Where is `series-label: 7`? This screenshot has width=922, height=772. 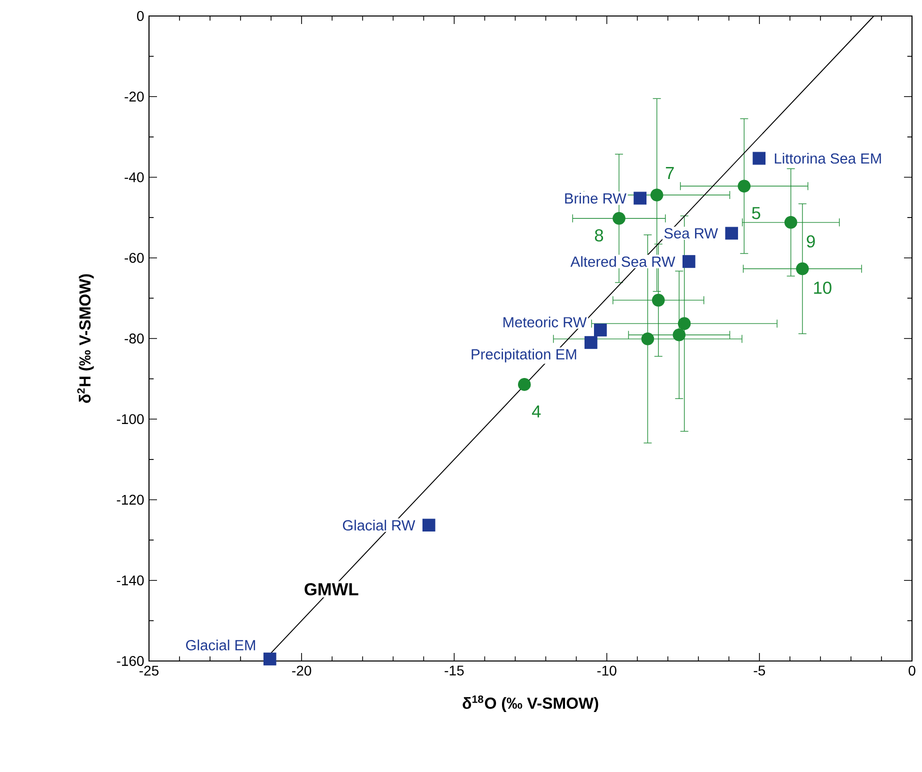
series-label: 7 is located at coordinates (670, 173).